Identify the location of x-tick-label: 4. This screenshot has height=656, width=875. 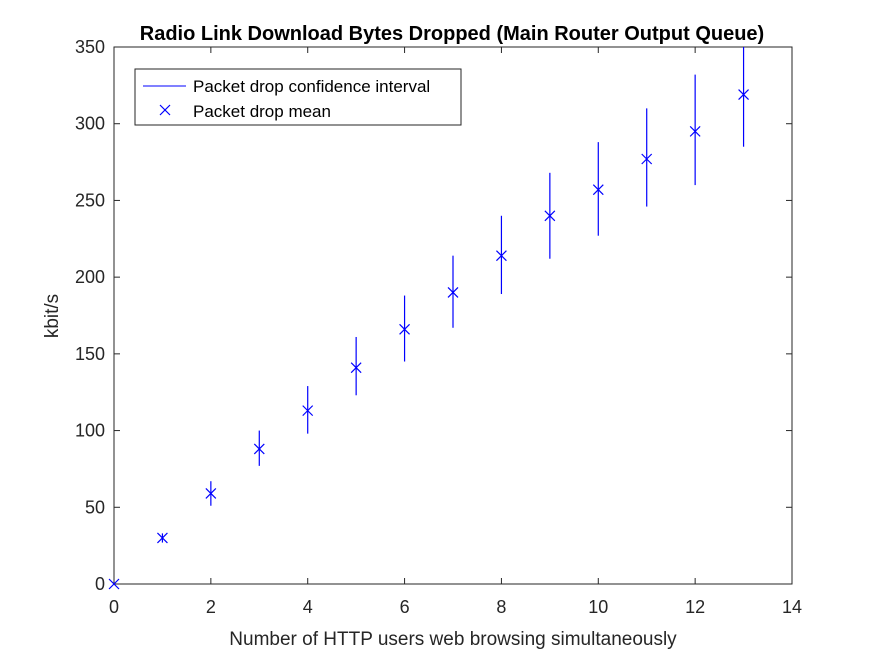
(308, 607).